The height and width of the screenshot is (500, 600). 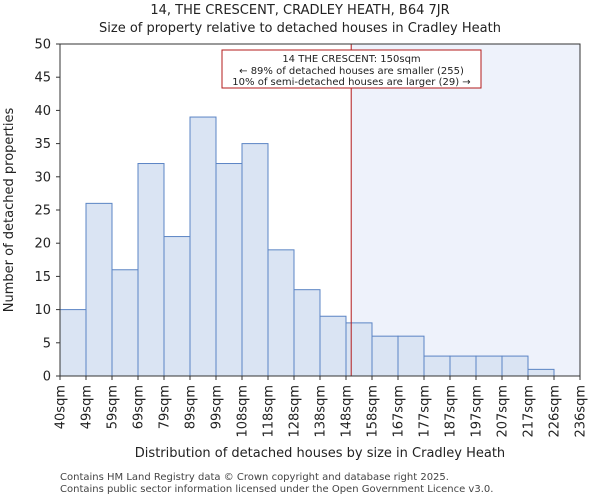 What do you see at coordinates (399, 411) in the screenshot?
I see `x-tick-label: 167sqm` at bounding box center [399, 411].